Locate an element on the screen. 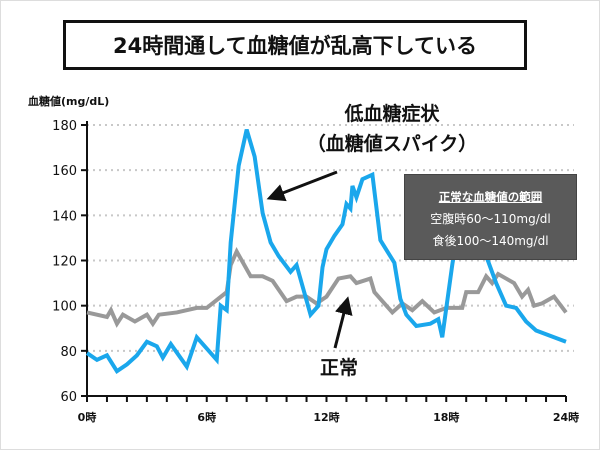  annotation-spike-sub: （血糖値スパイク） is located at coordinates (392, 143).